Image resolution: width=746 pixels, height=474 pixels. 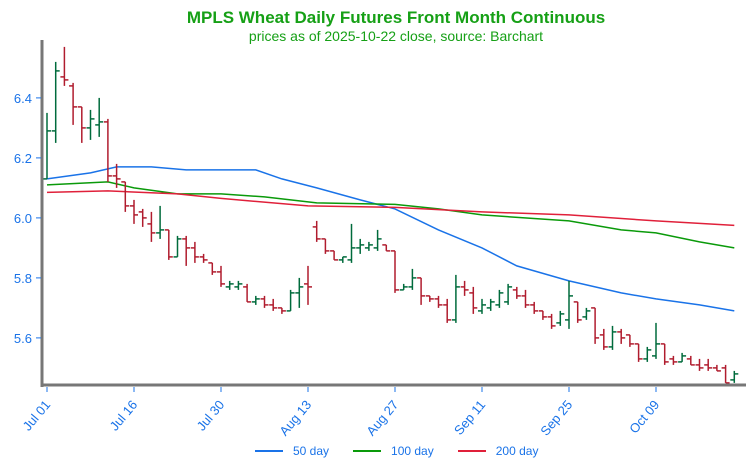 What do you see at coordinates (311, 451) in the screenshot?
I see `legend-label: 50 day` at bounding box center [311, 451].